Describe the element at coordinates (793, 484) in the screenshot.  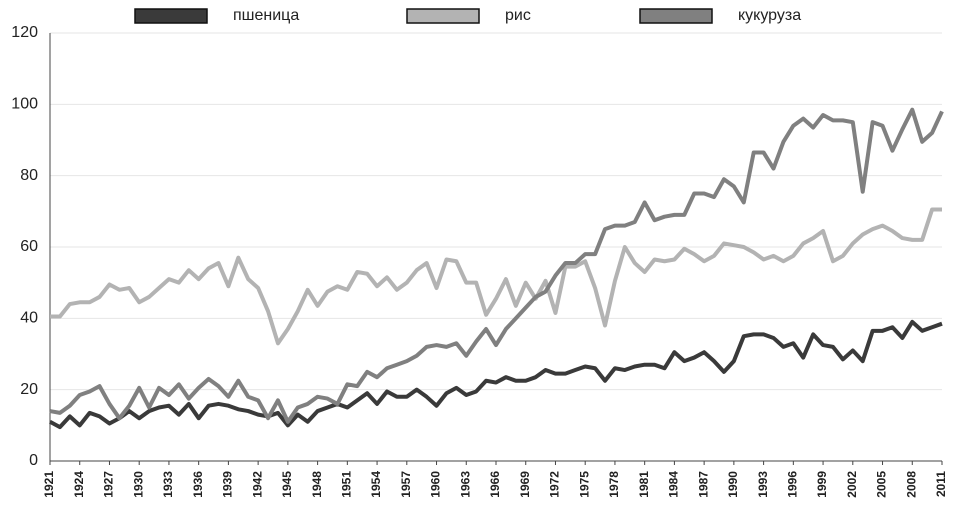
I see `x-tick-label: 1996` at that location.